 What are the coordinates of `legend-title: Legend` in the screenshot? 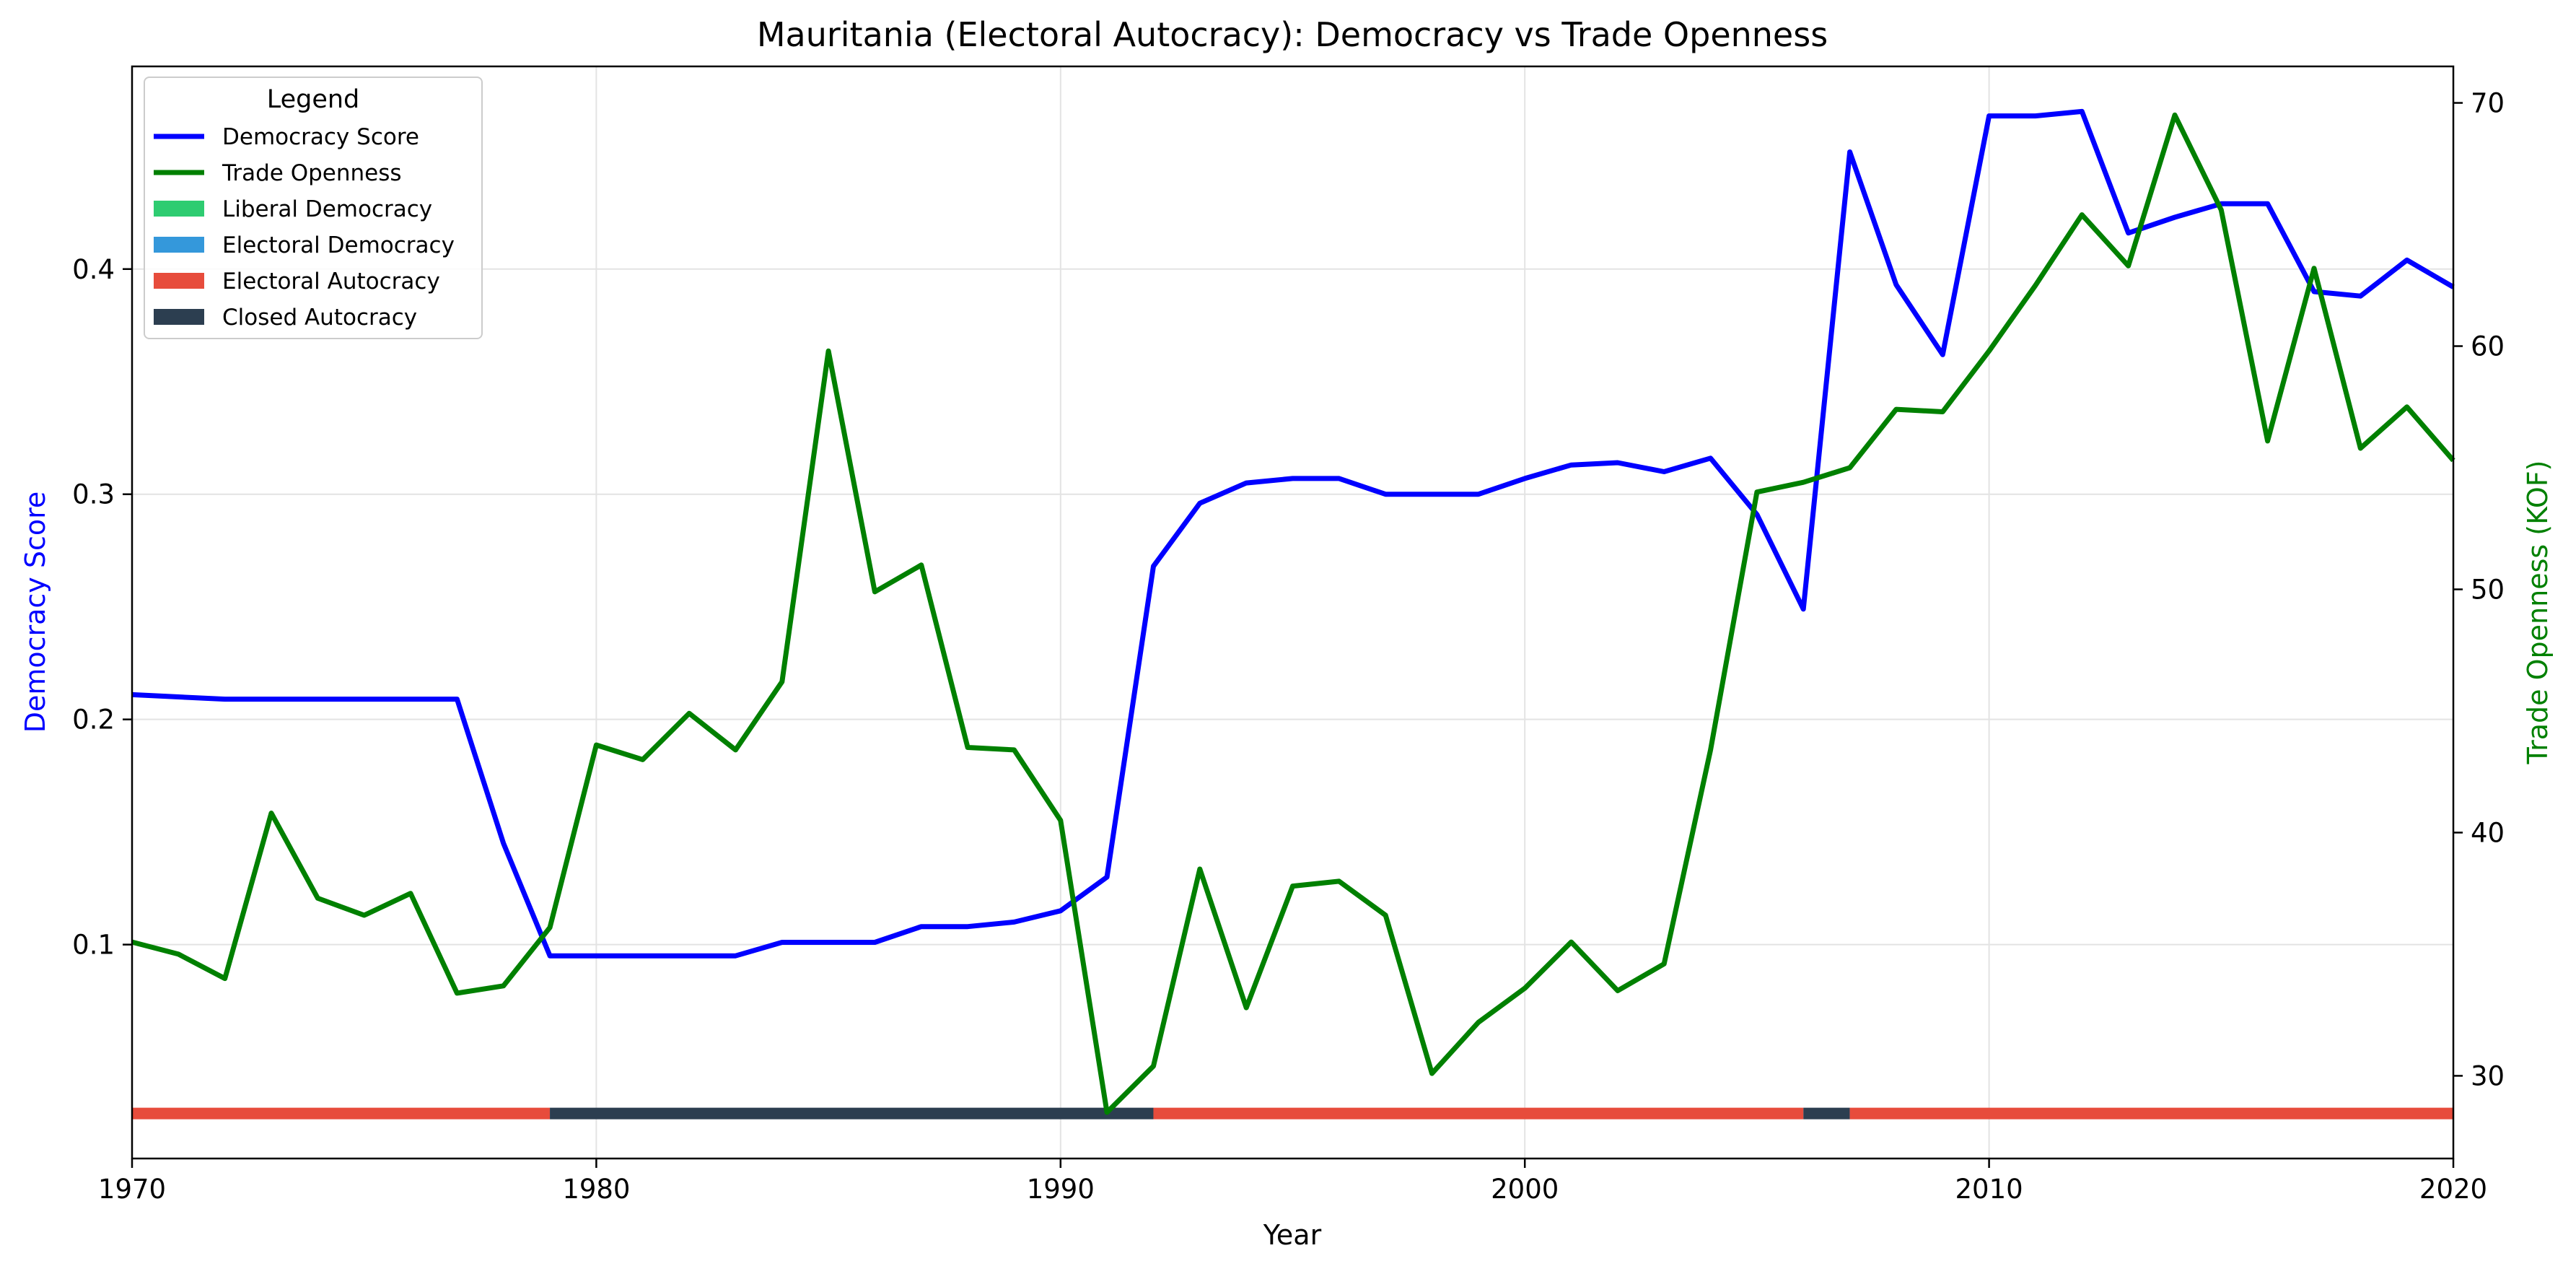 It's located at (313, 100).